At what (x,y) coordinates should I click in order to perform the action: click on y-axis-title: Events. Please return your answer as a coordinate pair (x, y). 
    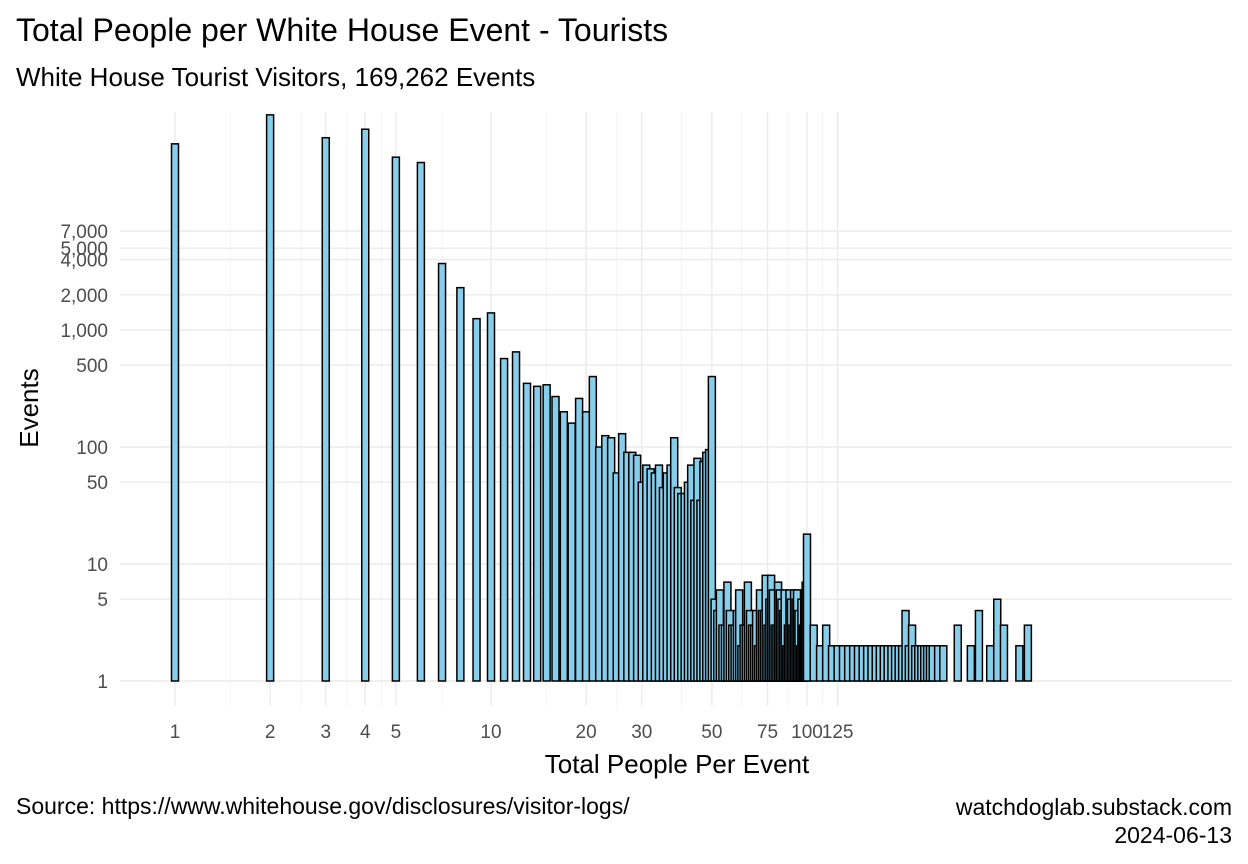
    Looking at the image, I should click on (29, 408).